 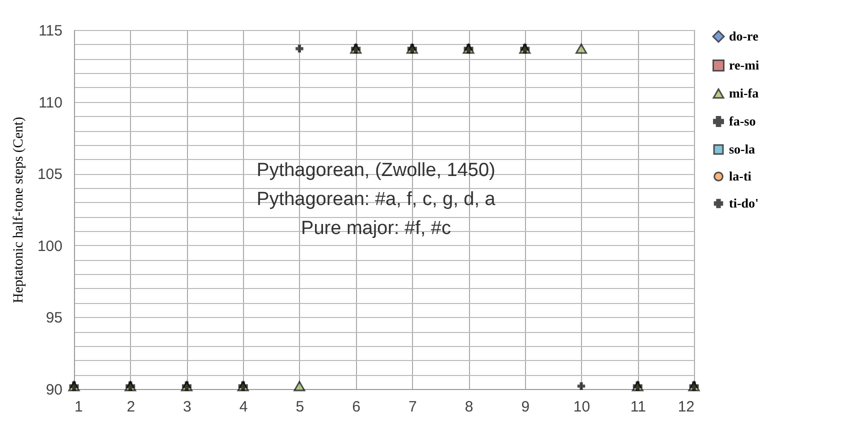 I want to click on legend-label: ti-do', so click(x=744, y=203).